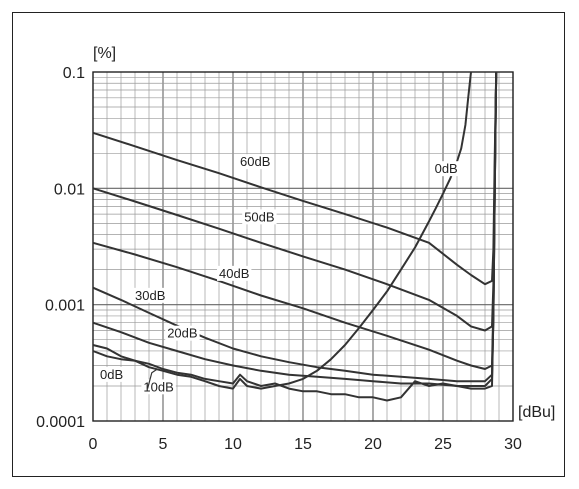 Image resolution: width=579 pixels, height=489 pixels. What do you see at coordinates (104, 53) in the screenshot?
I see `y-axis-unit-label: [%]` at bounding box center [104, 53].